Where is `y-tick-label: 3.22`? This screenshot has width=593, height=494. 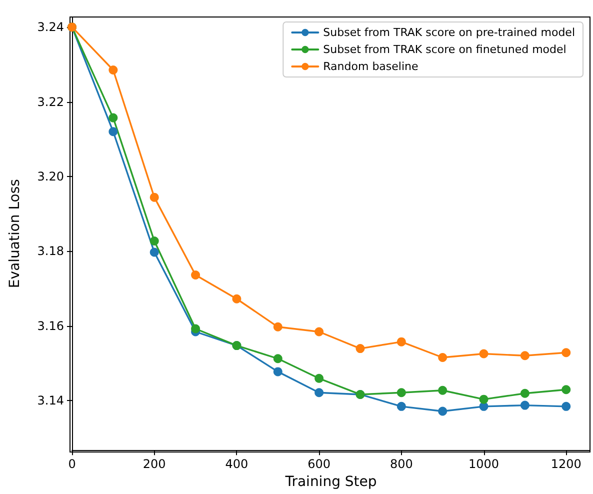
y-tick-label: 3.22 is located at coordinates (50, 101).